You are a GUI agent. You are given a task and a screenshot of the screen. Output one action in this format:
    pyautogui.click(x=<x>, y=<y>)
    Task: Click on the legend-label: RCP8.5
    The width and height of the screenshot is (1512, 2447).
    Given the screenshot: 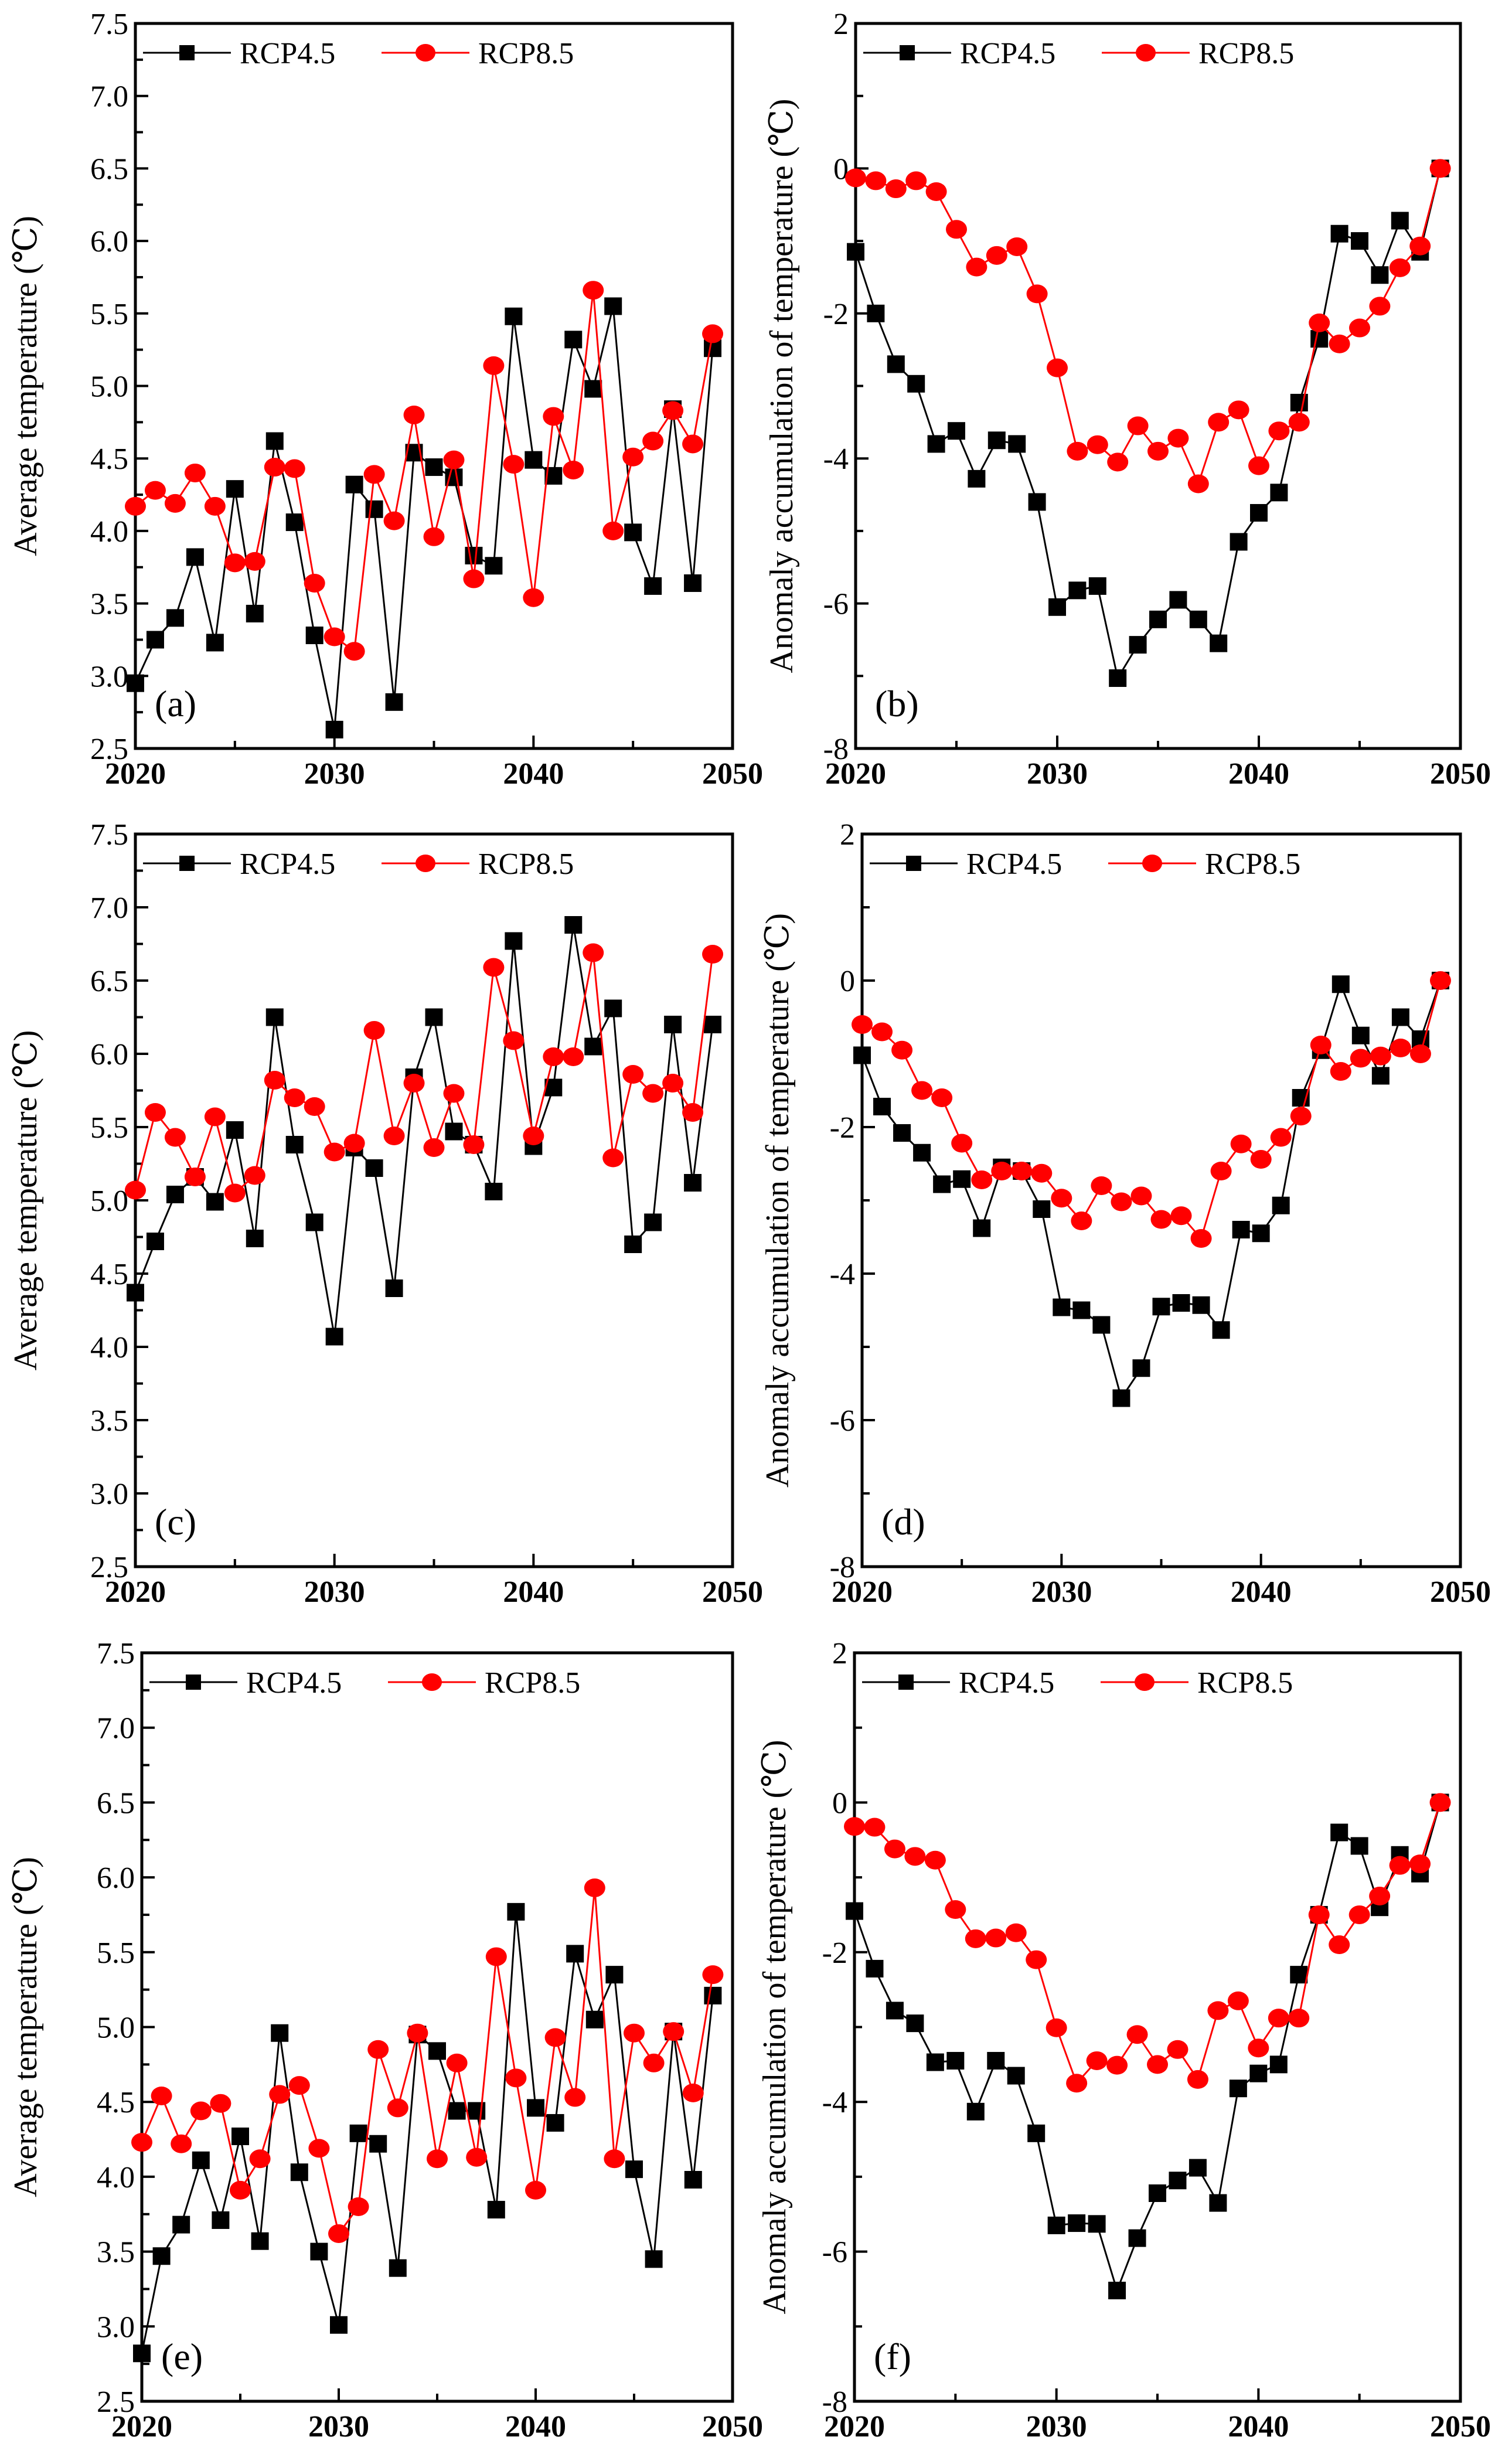 What is the action you would take?
    pyautogui.click(x=1245, y=1683)
    